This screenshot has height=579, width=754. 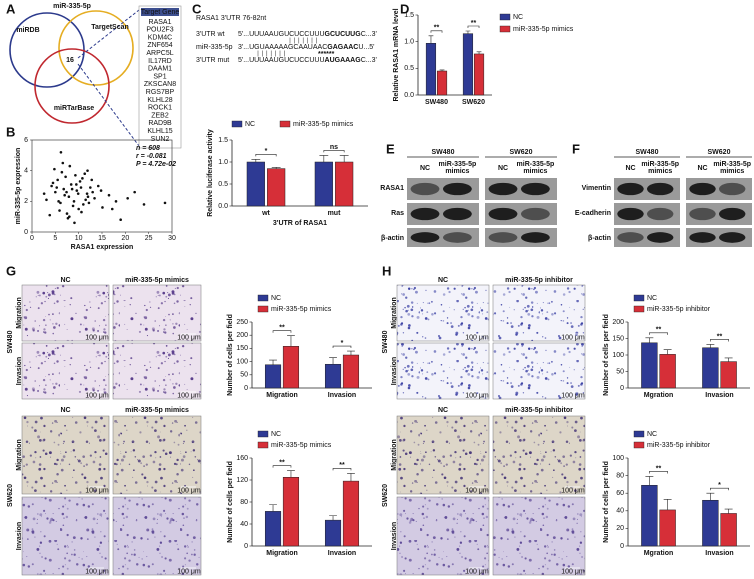 What do you see at coordinates (242, 335) in the screenshot?
I see `y-tick-label: 200` at bounding box center [242, 335].